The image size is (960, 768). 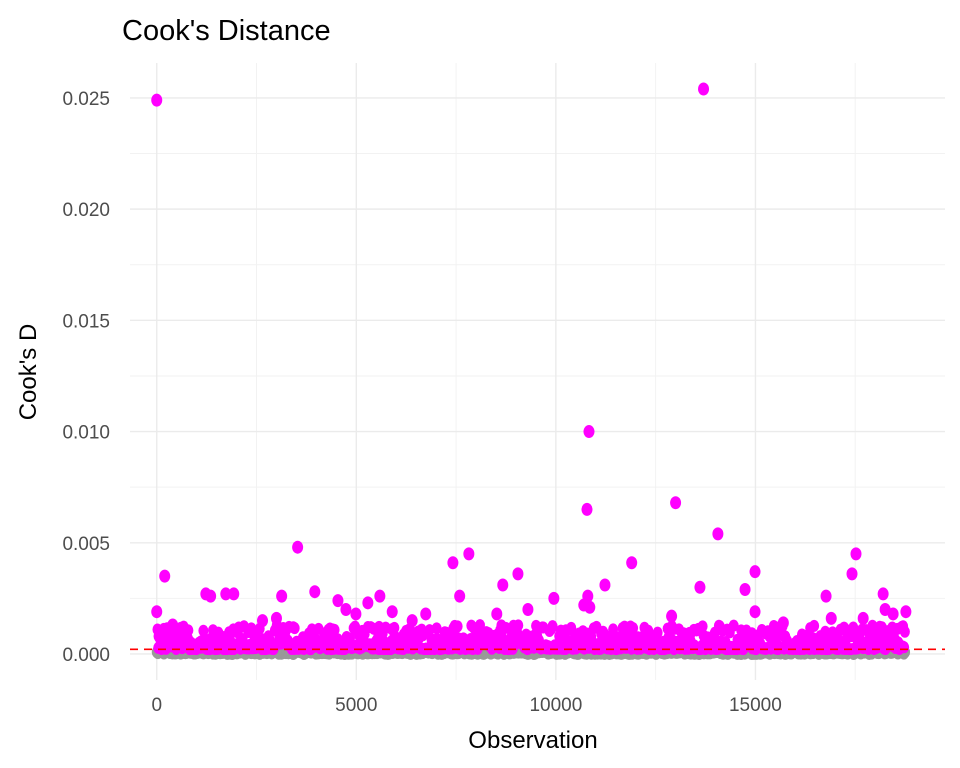 What do you see at coordinates (86, 544) in the screenshot?
I see `y-tick-label: 0.005` at bounding box center [86, 544].